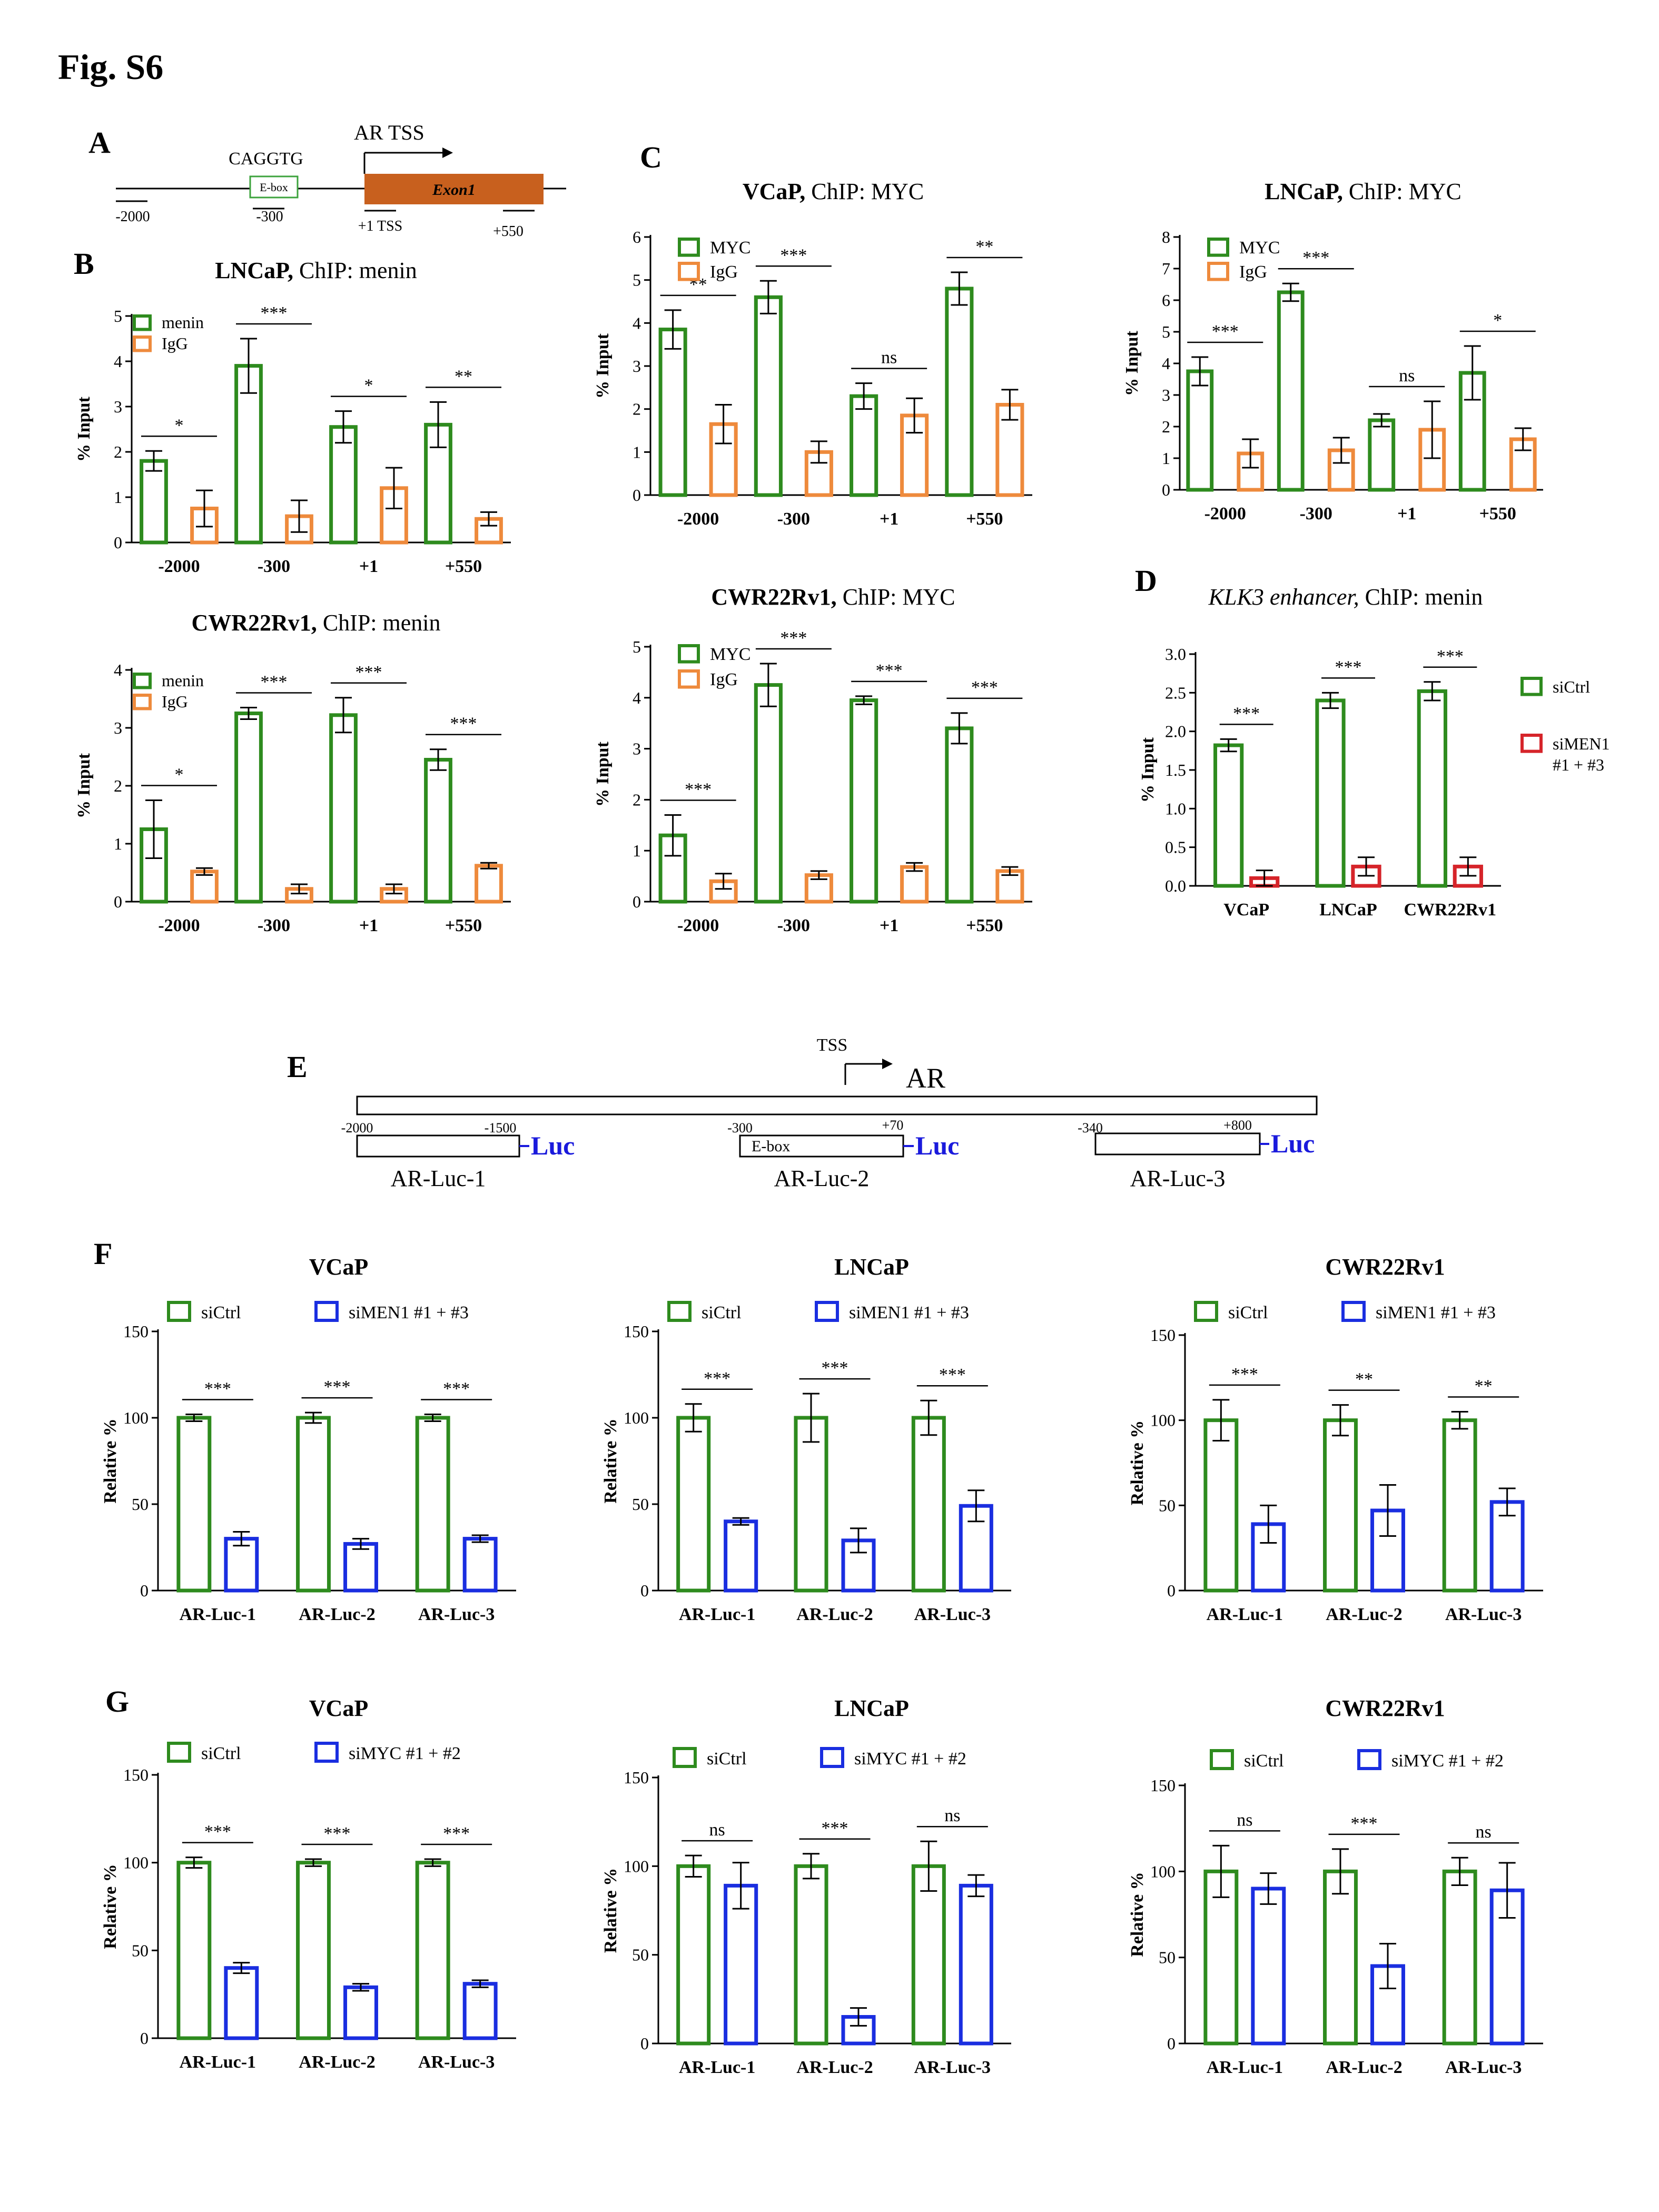  I want to click on chart-title: KLK3 enhancer, ChIP: menin, so click(1345, 597).